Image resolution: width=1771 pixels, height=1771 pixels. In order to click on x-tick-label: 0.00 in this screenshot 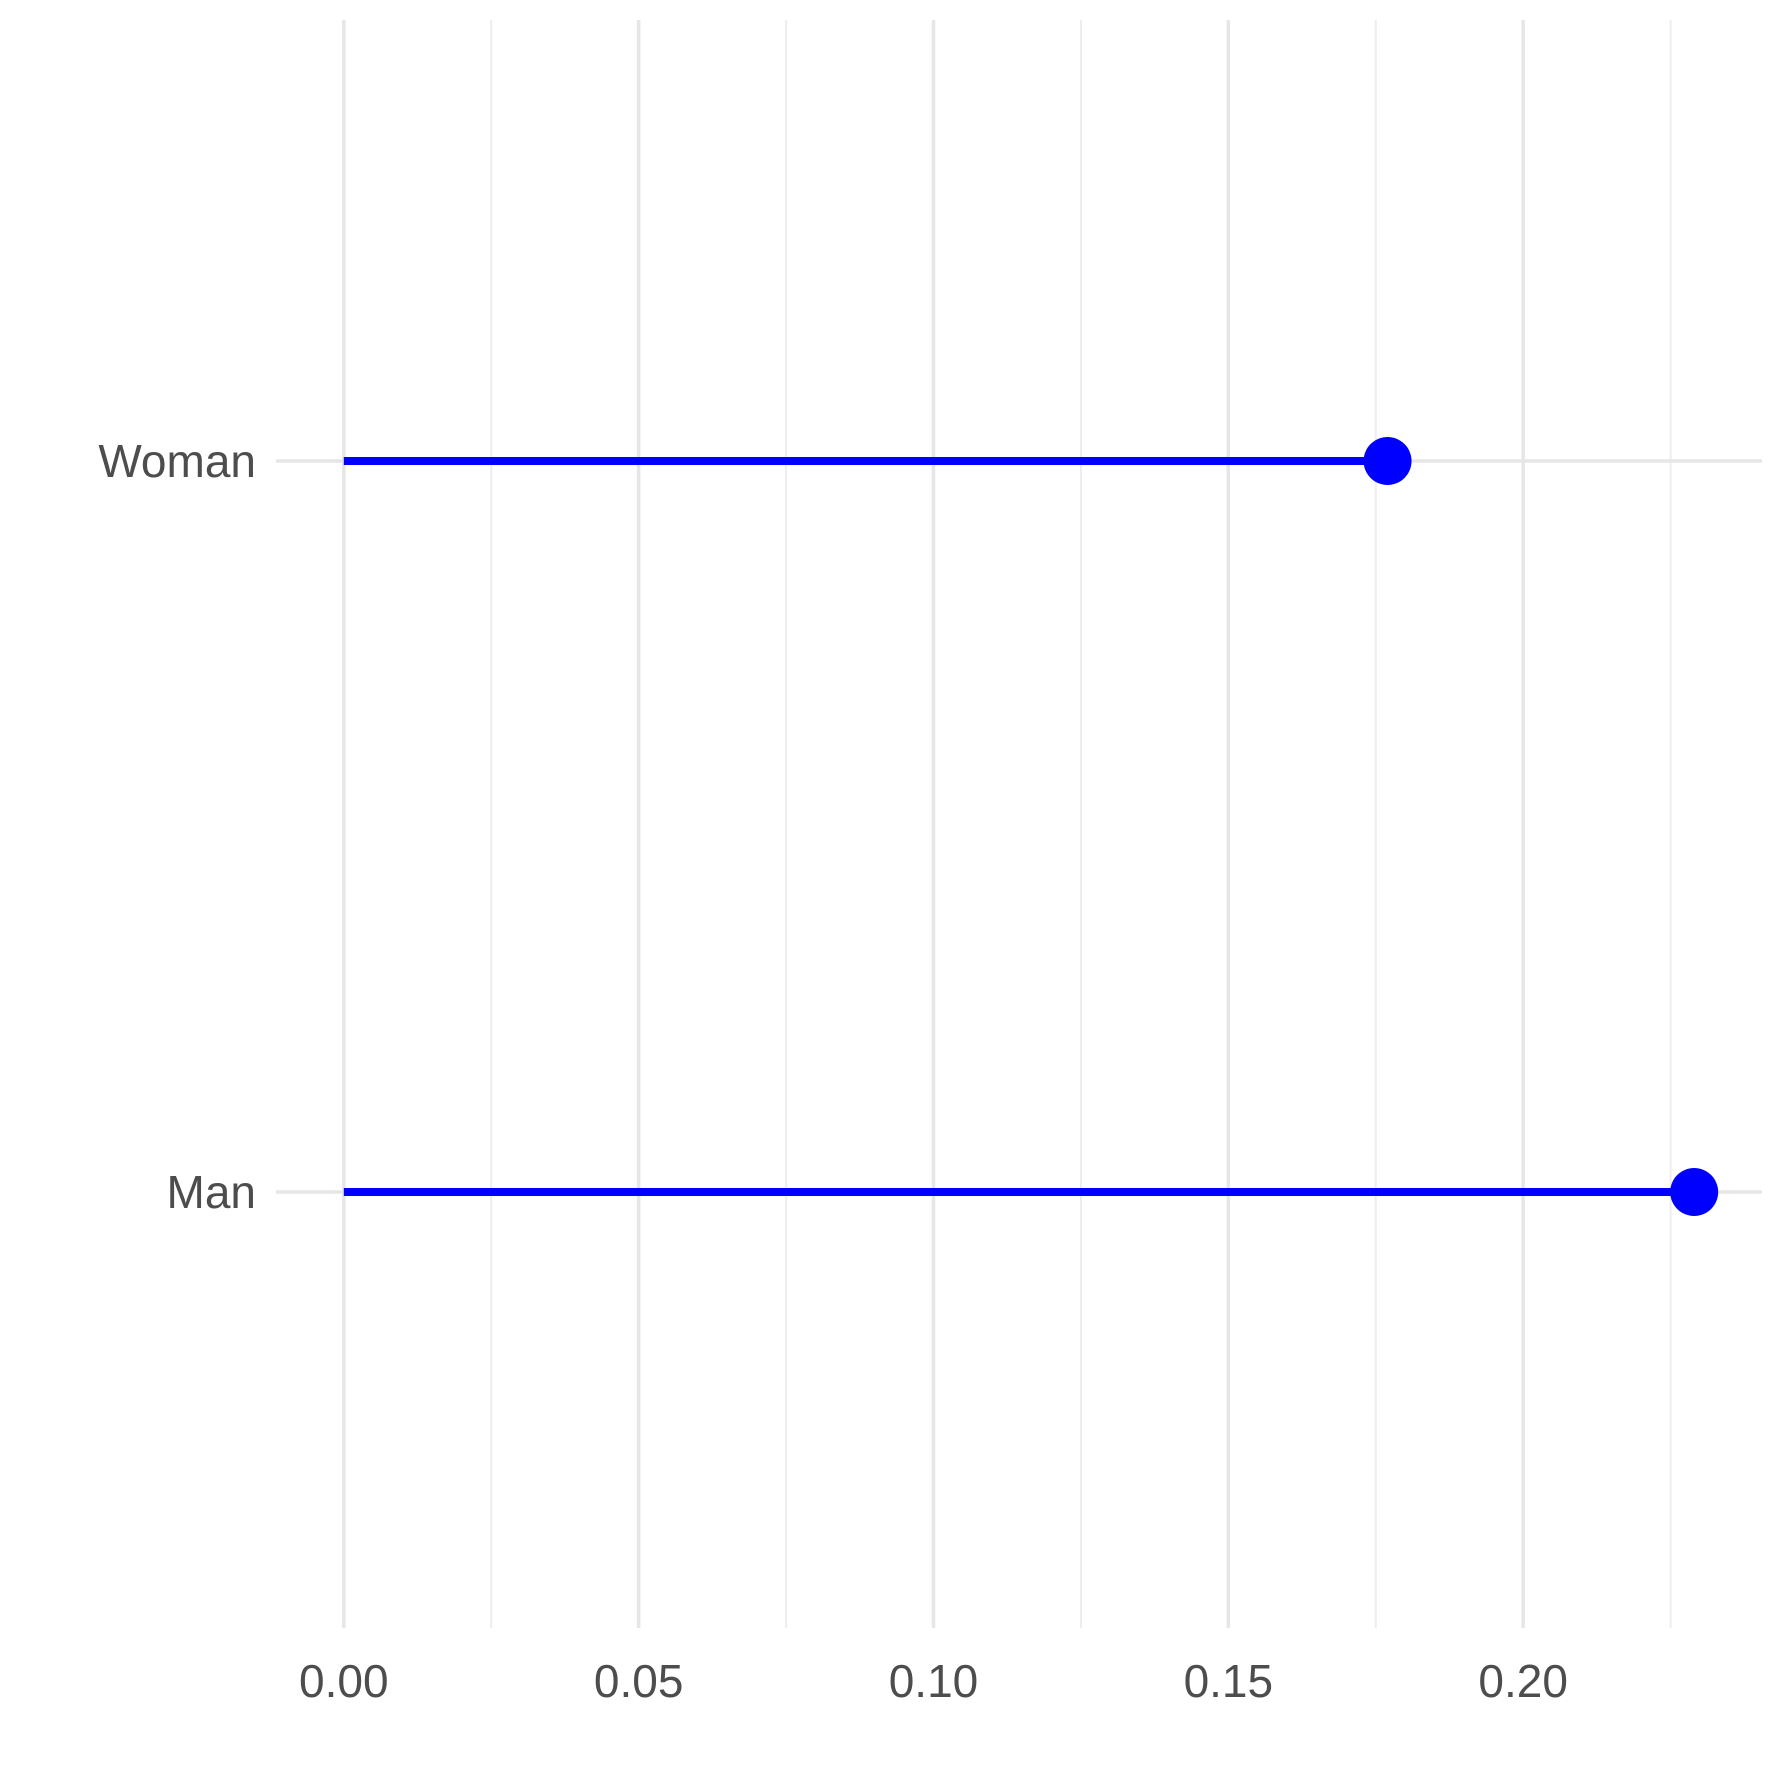, I will do `click(344, 1681)`.